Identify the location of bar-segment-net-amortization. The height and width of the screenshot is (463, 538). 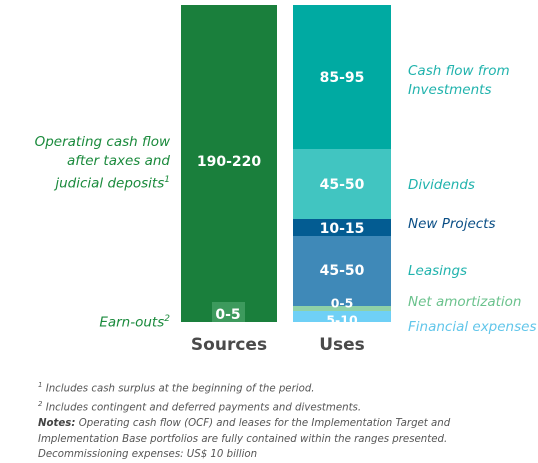
(342, 308).